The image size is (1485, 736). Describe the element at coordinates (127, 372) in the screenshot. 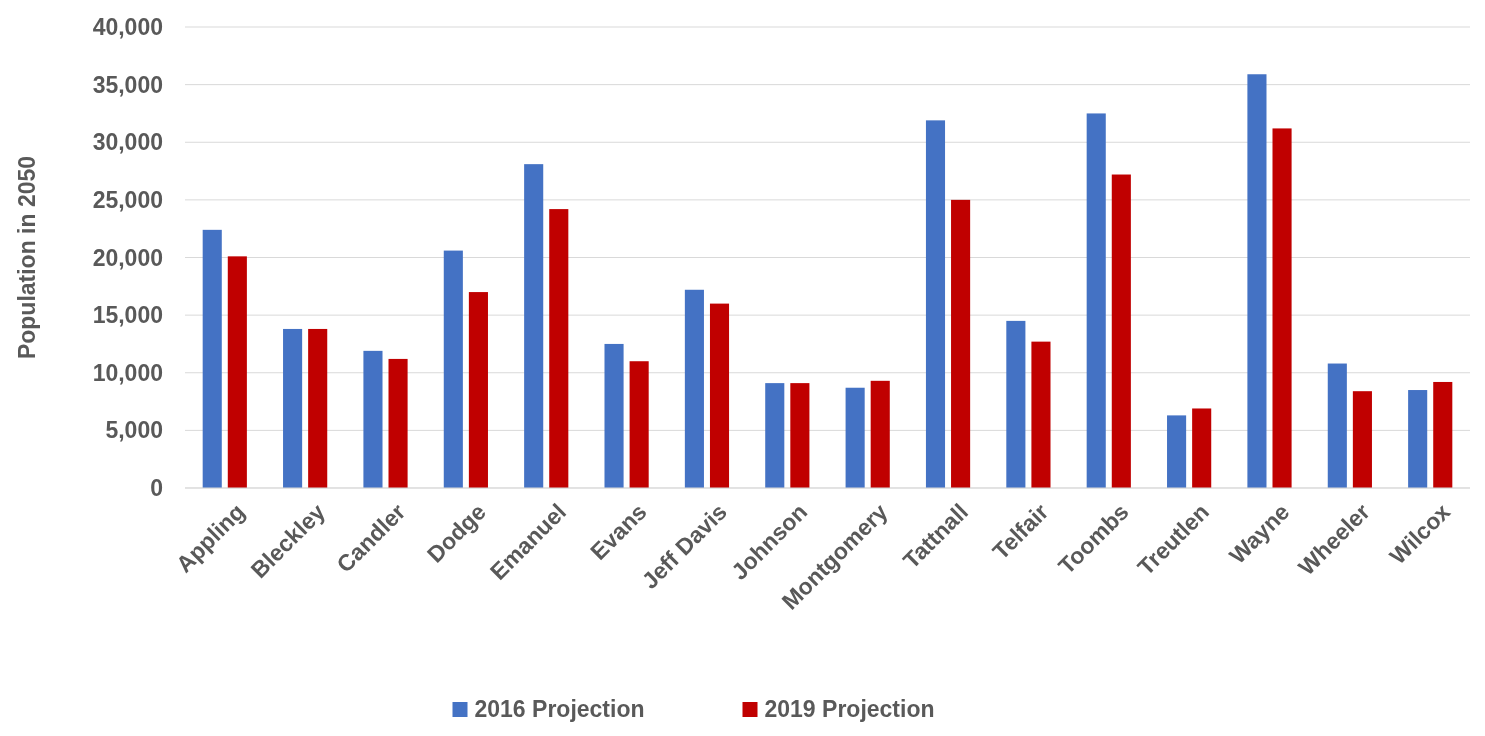

I see `y-tick-label: 10,000` at that location.